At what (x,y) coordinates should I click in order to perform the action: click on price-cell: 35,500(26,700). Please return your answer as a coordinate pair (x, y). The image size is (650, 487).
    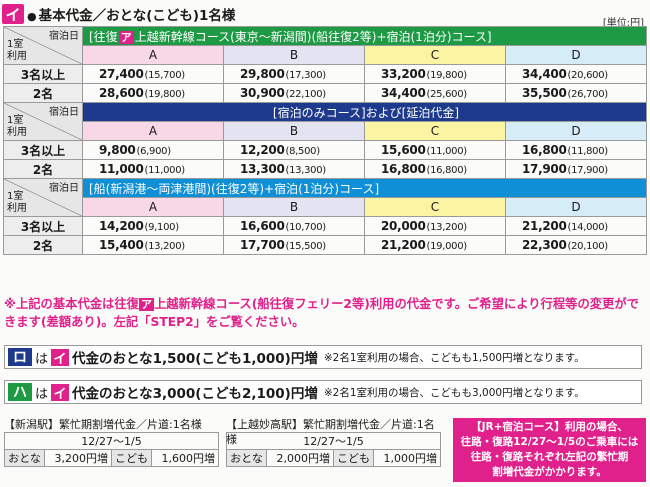
    Looking at the image, I should click on (576, 93).